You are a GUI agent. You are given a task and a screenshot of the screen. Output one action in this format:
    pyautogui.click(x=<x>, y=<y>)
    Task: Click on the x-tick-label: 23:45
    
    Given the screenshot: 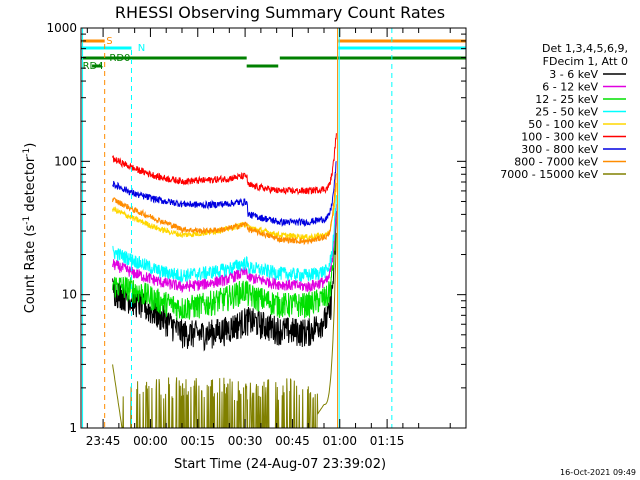 What is the action you would take?
    pyautogui.click(x=103, y=441)
    